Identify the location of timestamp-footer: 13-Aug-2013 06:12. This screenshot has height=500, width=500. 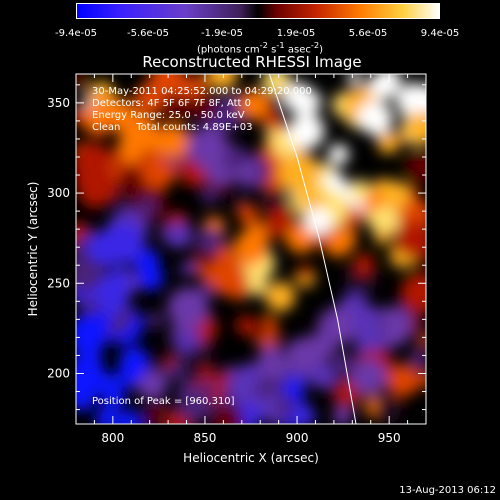
(447, 490).